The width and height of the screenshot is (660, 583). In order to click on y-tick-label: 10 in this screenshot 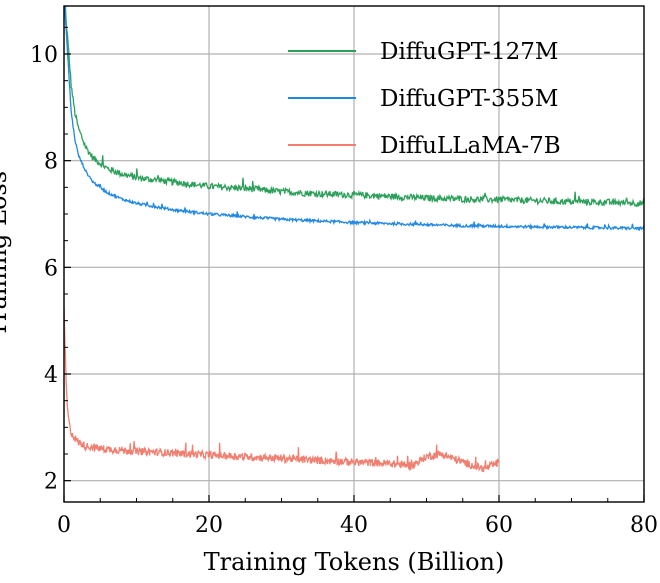, I will do `click(44, 55)`.